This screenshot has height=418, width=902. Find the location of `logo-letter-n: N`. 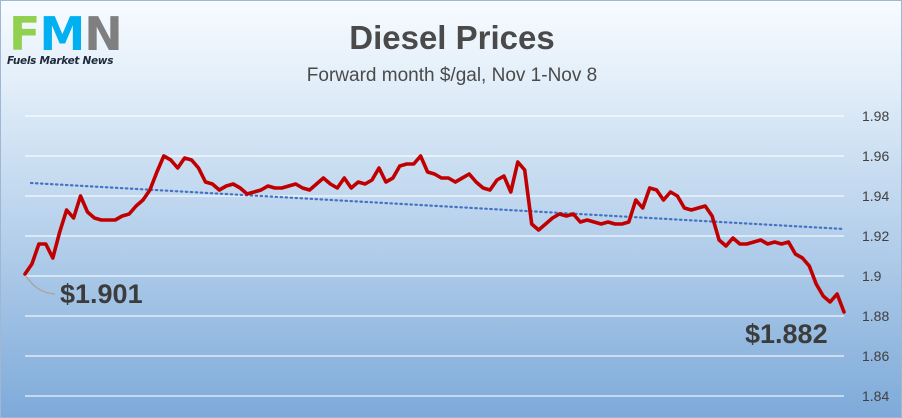

logo-letter-n: N is located at coordinates (103, 34).